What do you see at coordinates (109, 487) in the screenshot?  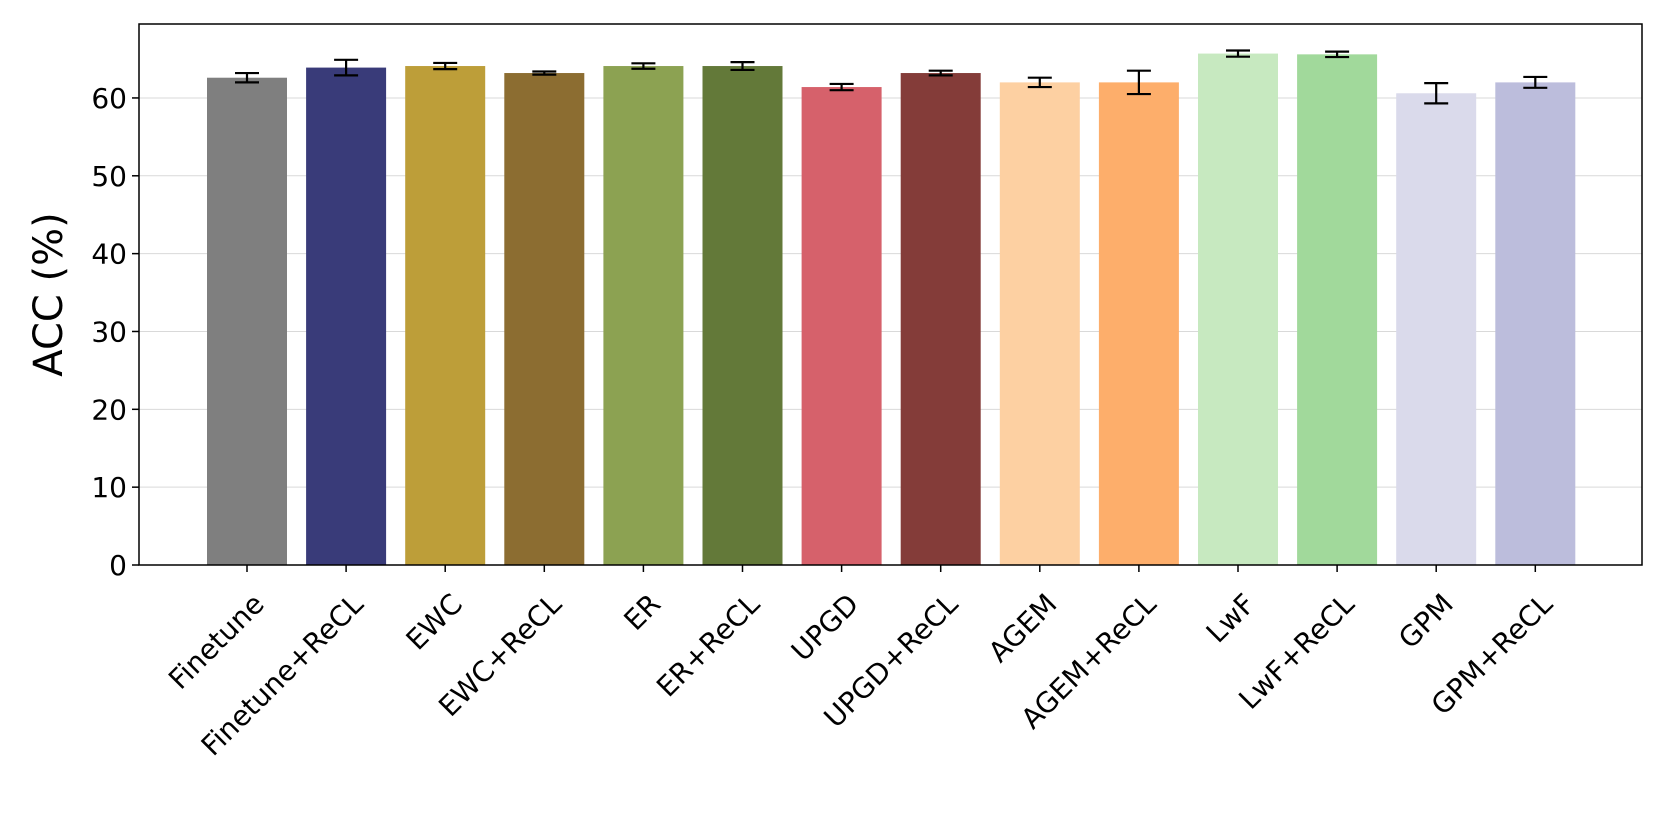 I see `y-tick-label: 10` at bounding box center [109, 487].